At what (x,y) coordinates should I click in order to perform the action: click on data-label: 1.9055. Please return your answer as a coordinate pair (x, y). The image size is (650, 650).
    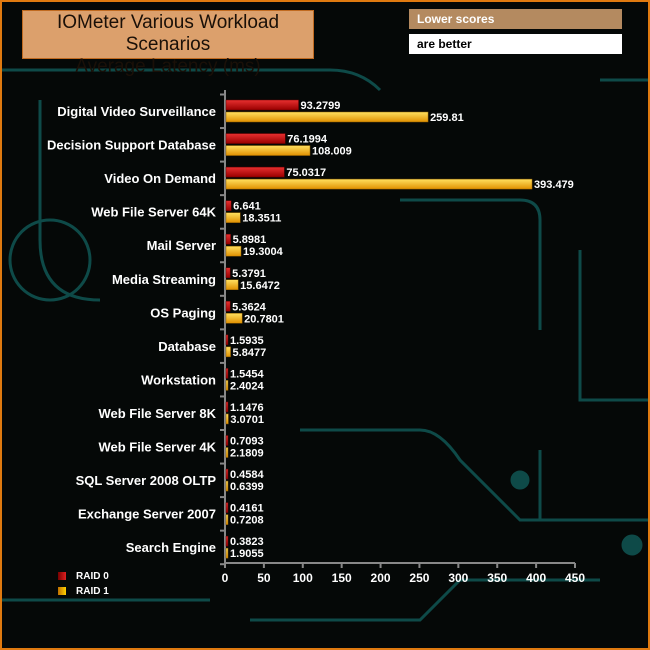
    Looking at the image, I should click on (247, 554).